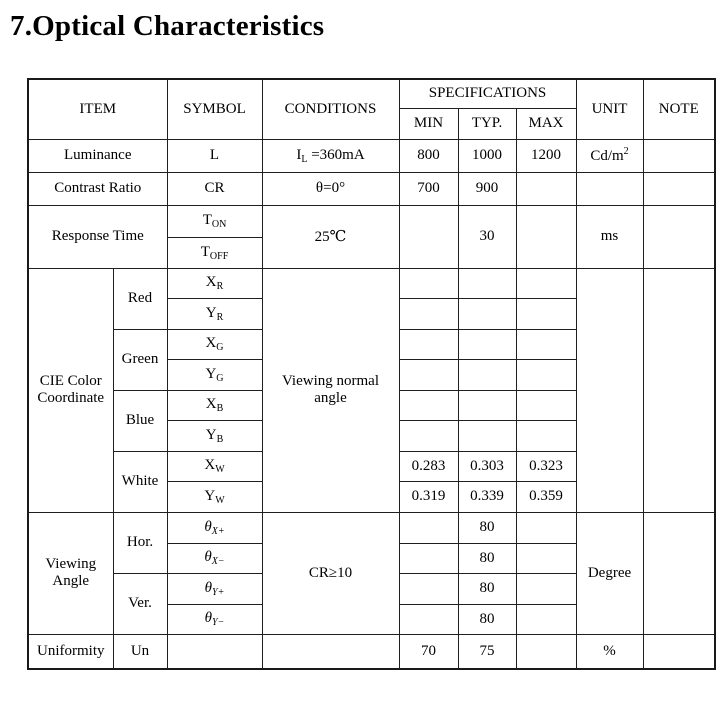 Image resolution: width=726 pixels, height=714 pixels. I want to click on cell-contrast-unit, so click(609, 188).